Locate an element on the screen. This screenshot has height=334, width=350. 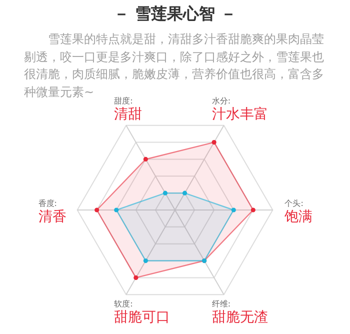
spoke-label: 个头: 饱满 is located at coordinates (298, 212).